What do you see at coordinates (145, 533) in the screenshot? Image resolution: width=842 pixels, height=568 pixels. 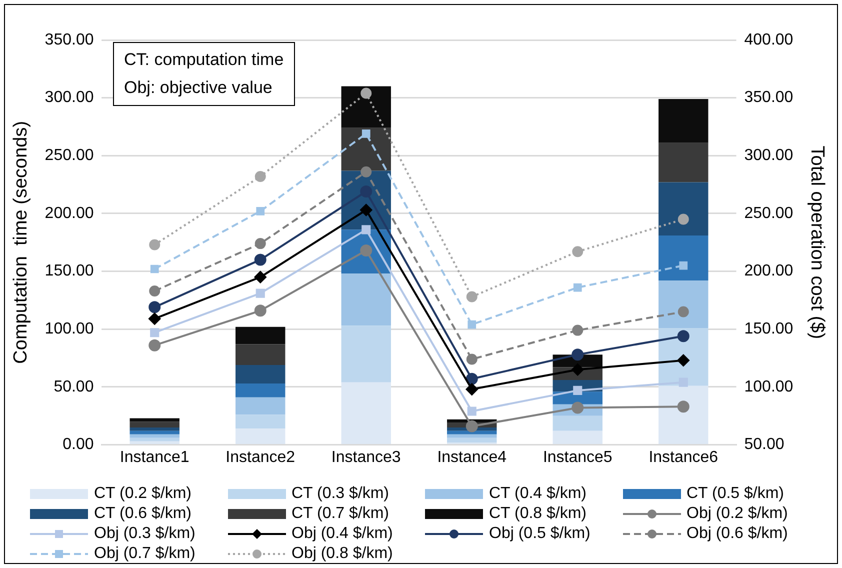 I see `legend-label: Obj (0.3 $/km)` at bounding box center [145, 533].